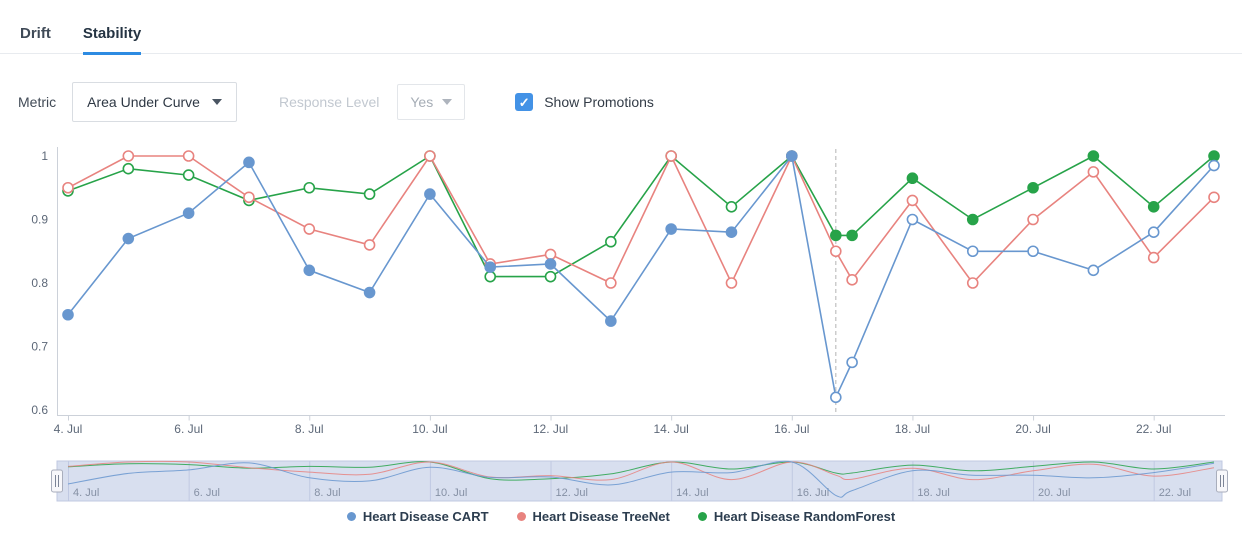  I want to click on navigator-axis-label: 8. Jul, so click(327, 493).